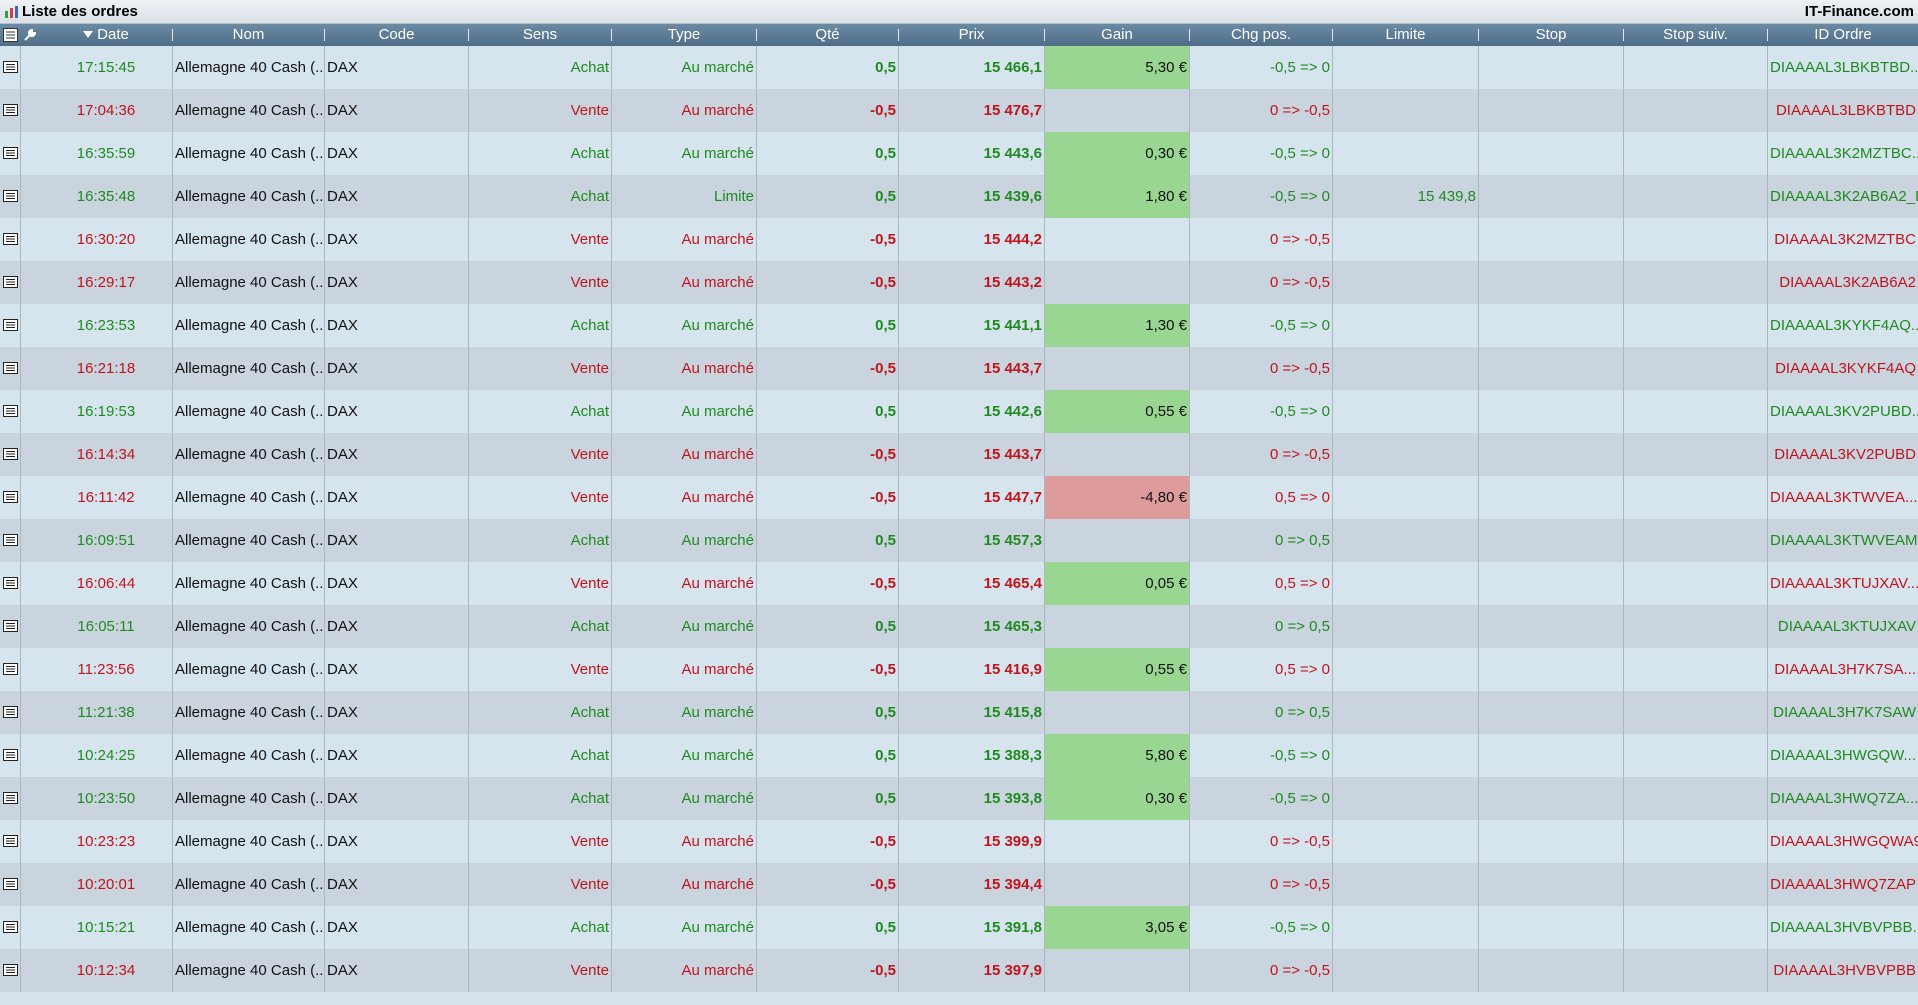 This screenshot has height=1005, width=1918. What do you see at coordinates (540, 34) in the screenshot?
I see `column-header-sens: Sens` at bounding box center [540, 34].